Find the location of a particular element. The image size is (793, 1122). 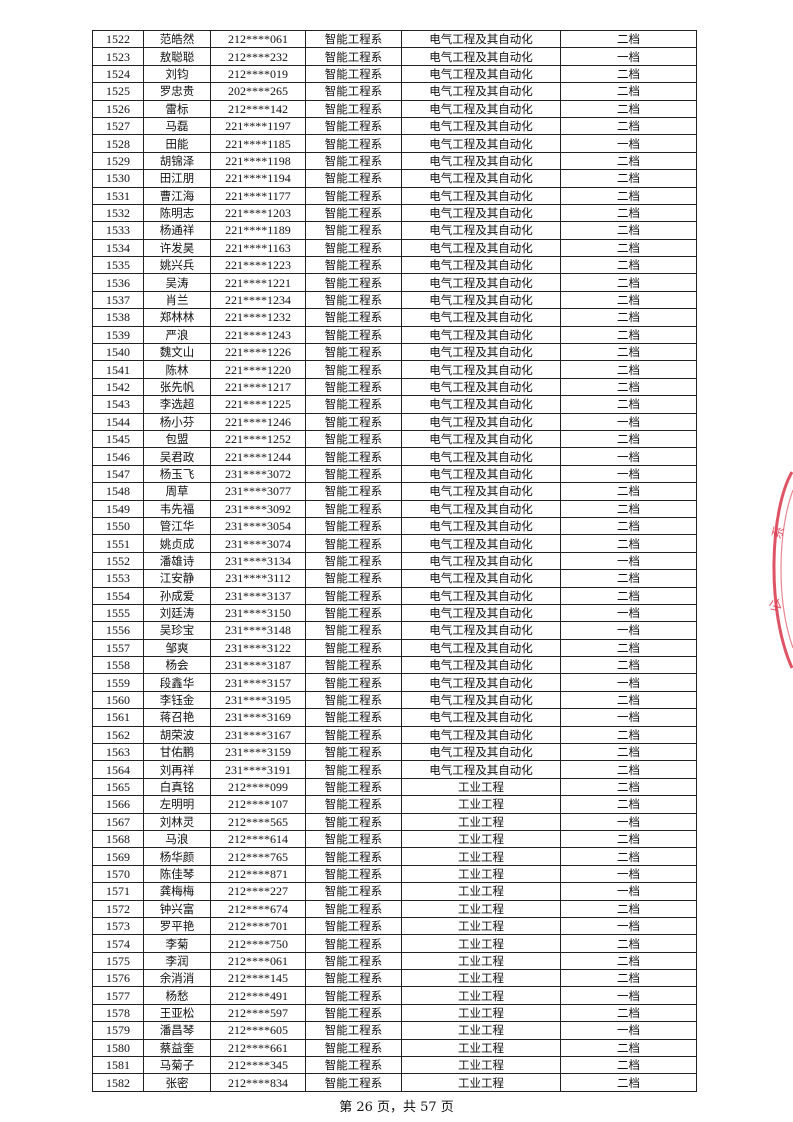

cell-name: 李润 is located at coordinates (177, 961).